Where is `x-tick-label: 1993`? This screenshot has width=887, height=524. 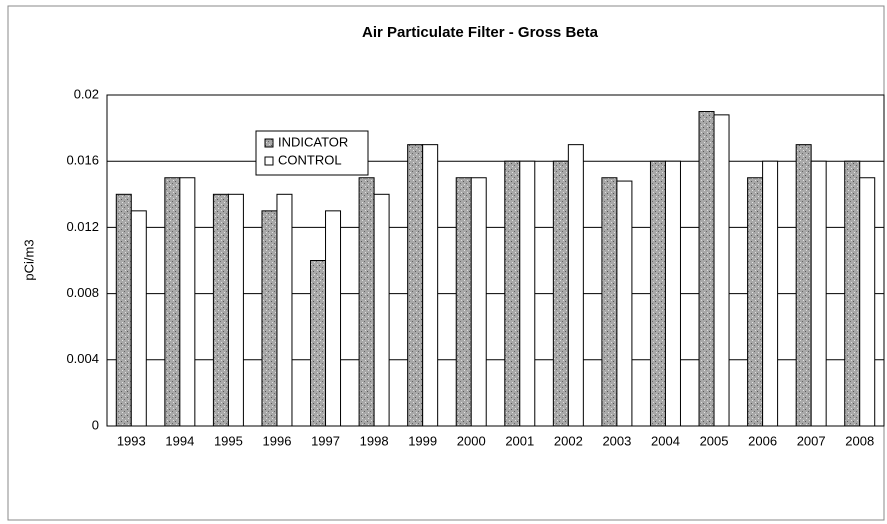 x-tick-label: 1993 is located at coordinates (131, 440).